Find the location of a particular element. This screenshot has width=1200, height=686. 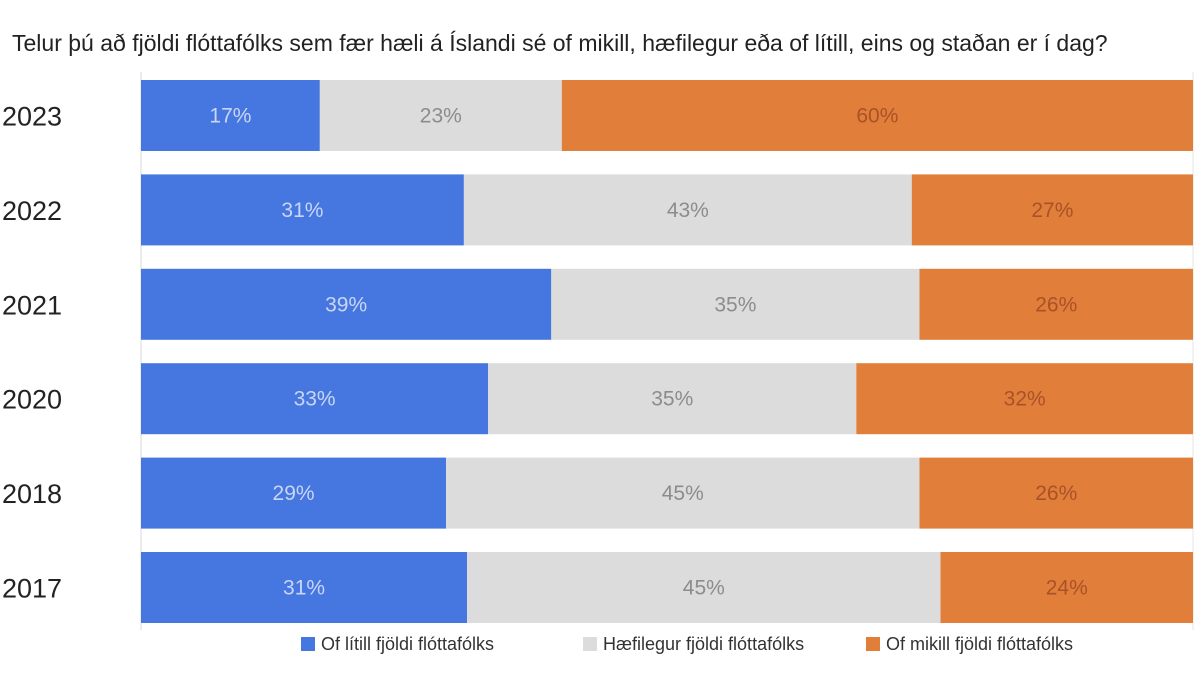

bar-segment-2017-s2 is located at coordinates (704, 587).